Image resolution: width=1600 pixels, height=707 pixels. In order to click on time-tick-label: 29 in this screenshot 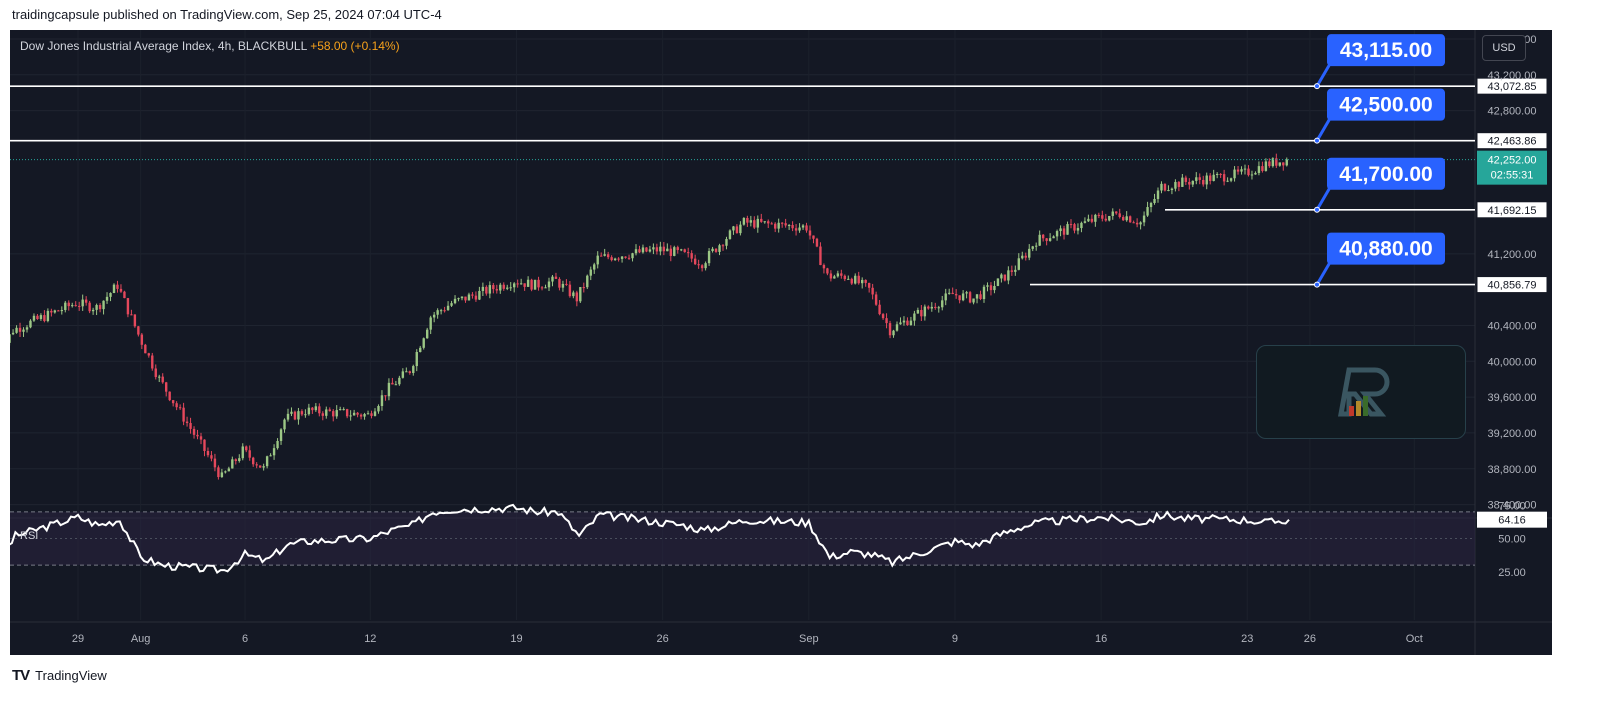, I will do `click(78, 639)`.